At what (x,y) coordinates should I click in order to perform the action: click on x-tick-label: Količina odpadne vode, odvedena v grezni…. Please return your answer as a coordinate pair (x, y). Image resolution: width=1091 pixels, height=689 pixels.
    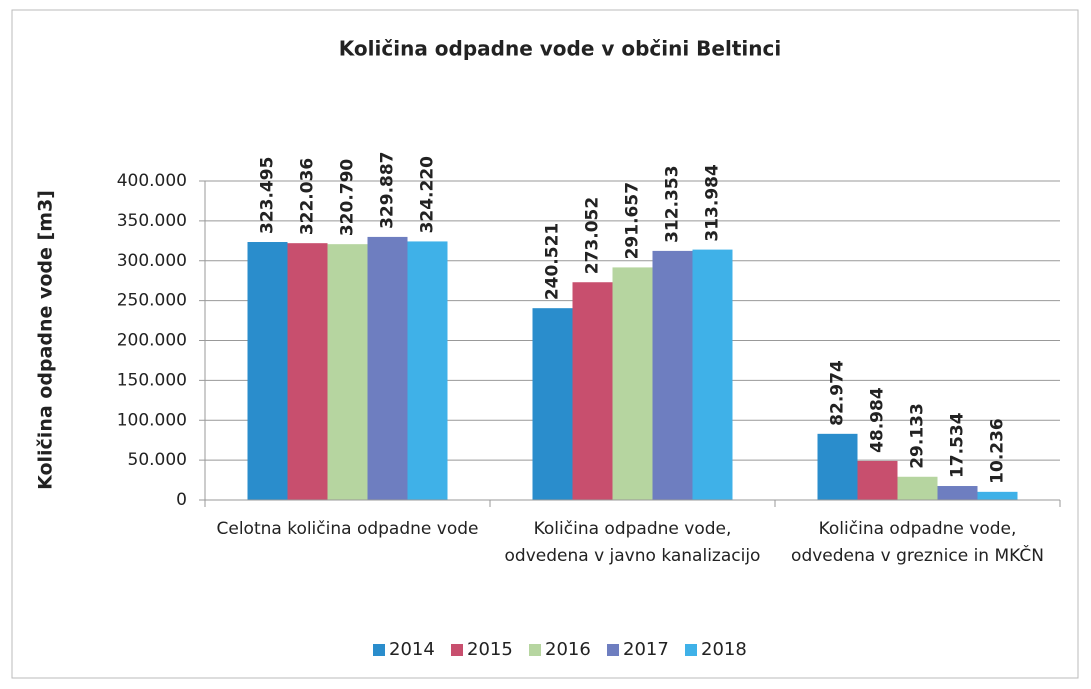
    Looking at the image, I should click on (917, 542).